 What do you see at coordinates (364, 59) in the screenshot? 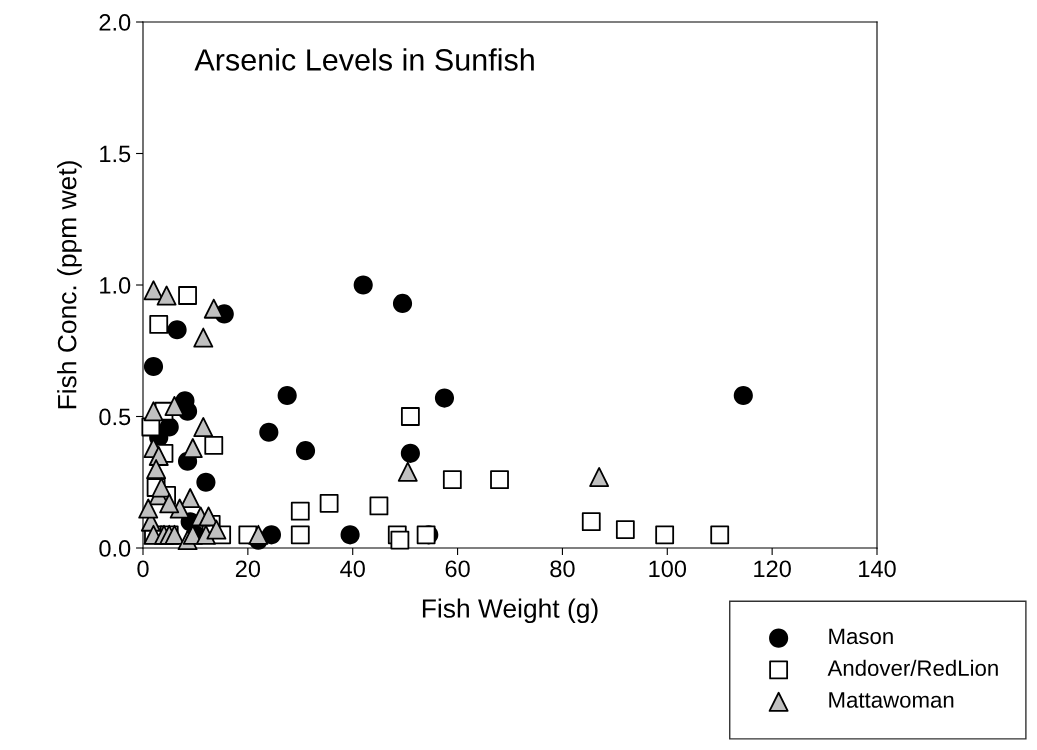
I see `text: Arsenic Levels in Sunfish` at bounding box center [364, 59].